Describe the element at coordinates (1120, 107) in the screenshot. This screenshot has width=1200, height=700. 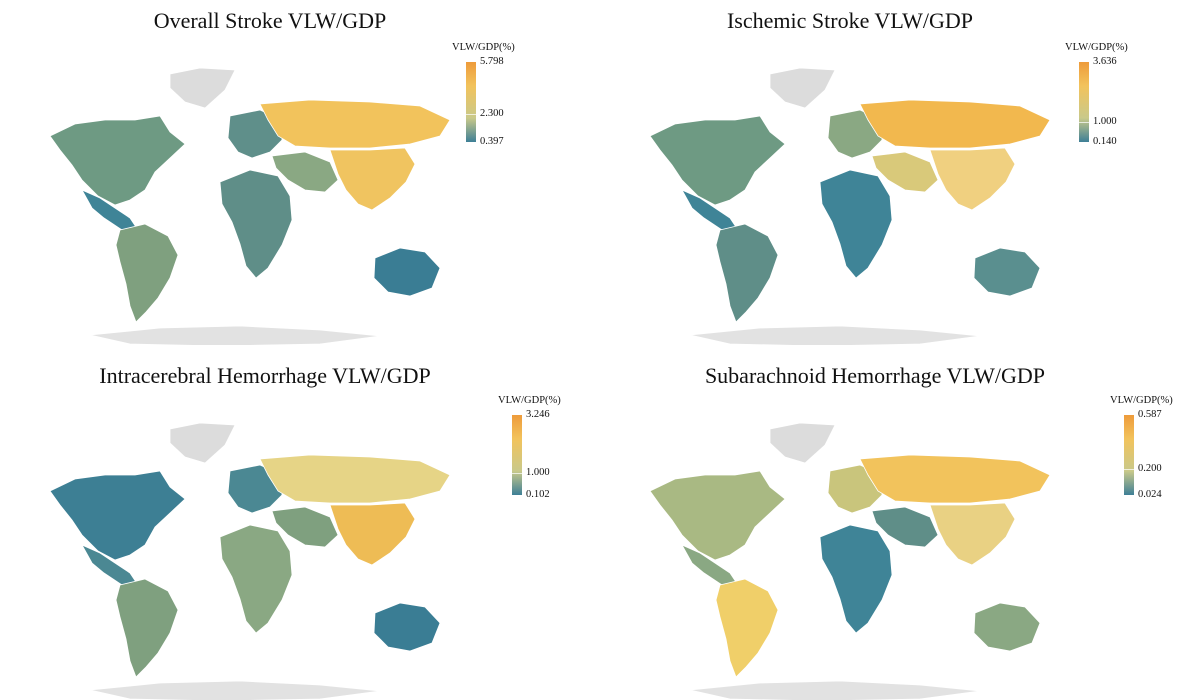
I see `color-legend: VLW/GDP(%) 3.636 1.000 0.140` at that location.